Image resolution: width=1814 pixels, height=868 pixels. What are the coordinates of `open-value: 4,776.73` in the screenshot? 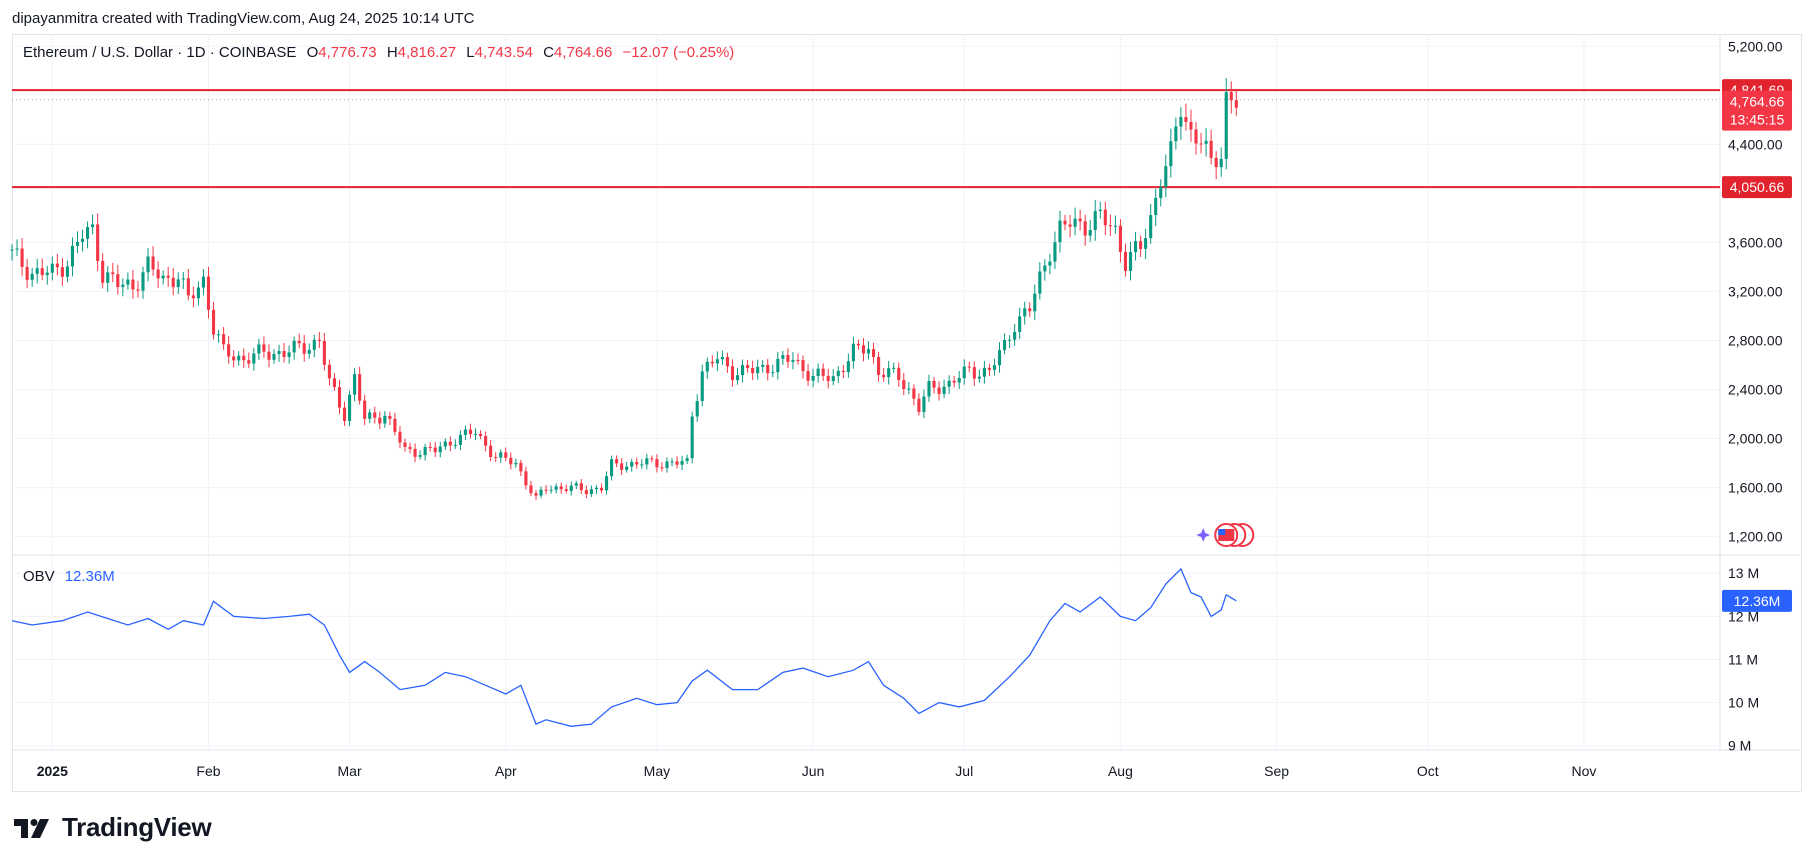 It's located at (347, 52).